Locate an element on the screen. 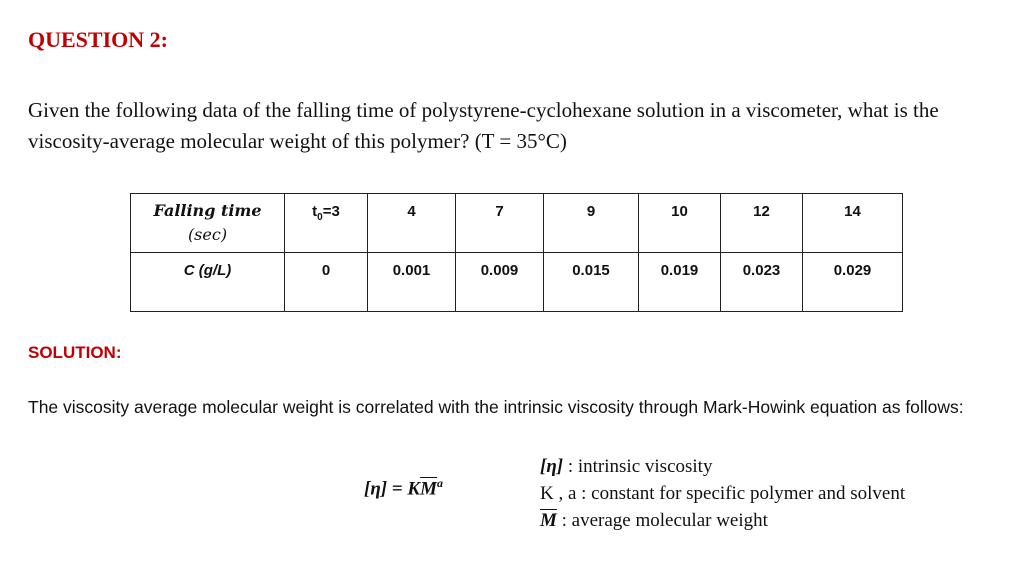 The width and height of the screenshot is (1024, 576). question-title: QUESTION 2: is located at coordinates (98, 39).